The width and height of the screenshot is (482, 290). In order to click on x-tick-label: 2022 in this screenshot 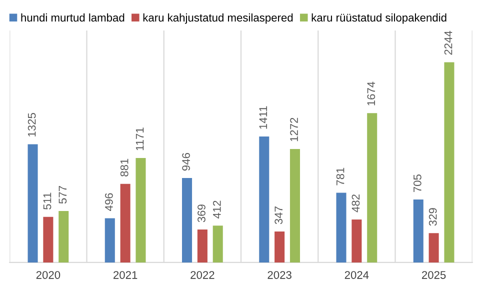, I will do `click(202, 275)`.